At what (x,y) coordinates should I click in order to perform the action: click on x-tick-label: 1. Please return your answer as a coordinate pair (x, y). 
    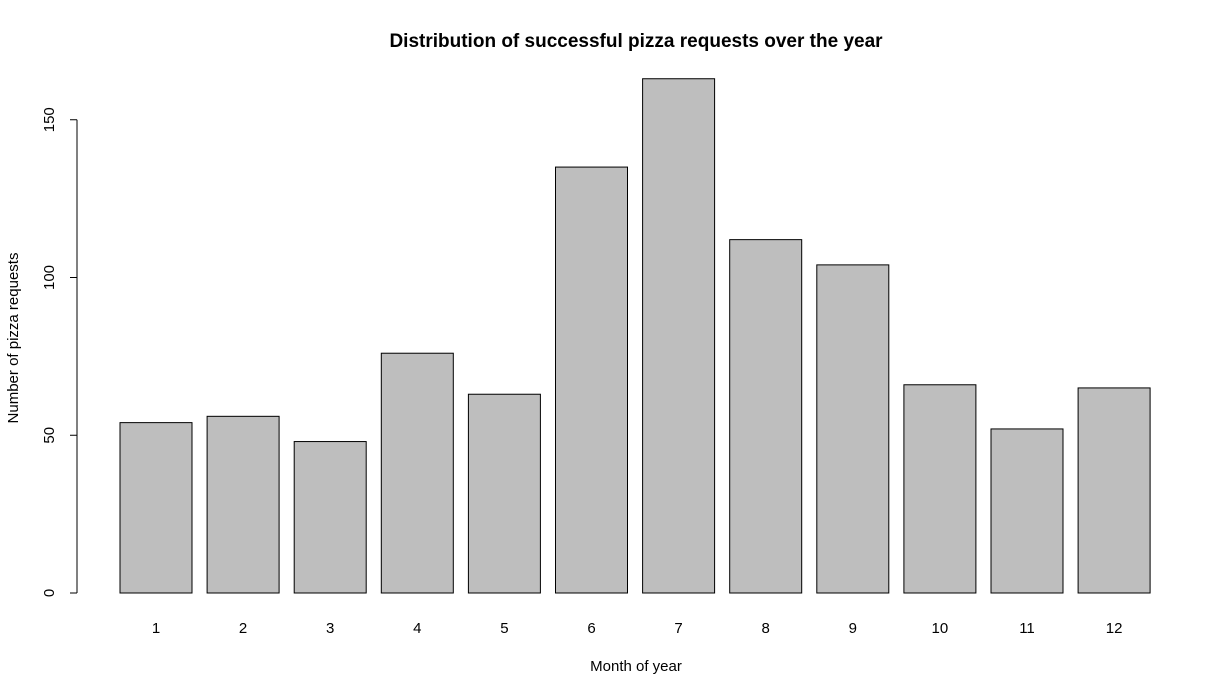
    Looking at the image, I should click on (156, 628).